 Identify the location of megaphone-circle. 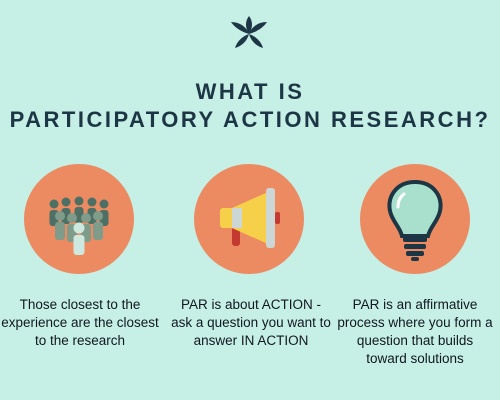
(249, 219).